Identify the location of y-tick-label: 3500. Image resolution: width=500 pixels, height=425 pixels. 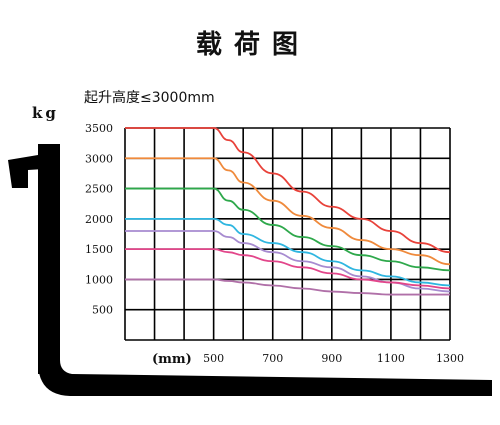
(99, 128).